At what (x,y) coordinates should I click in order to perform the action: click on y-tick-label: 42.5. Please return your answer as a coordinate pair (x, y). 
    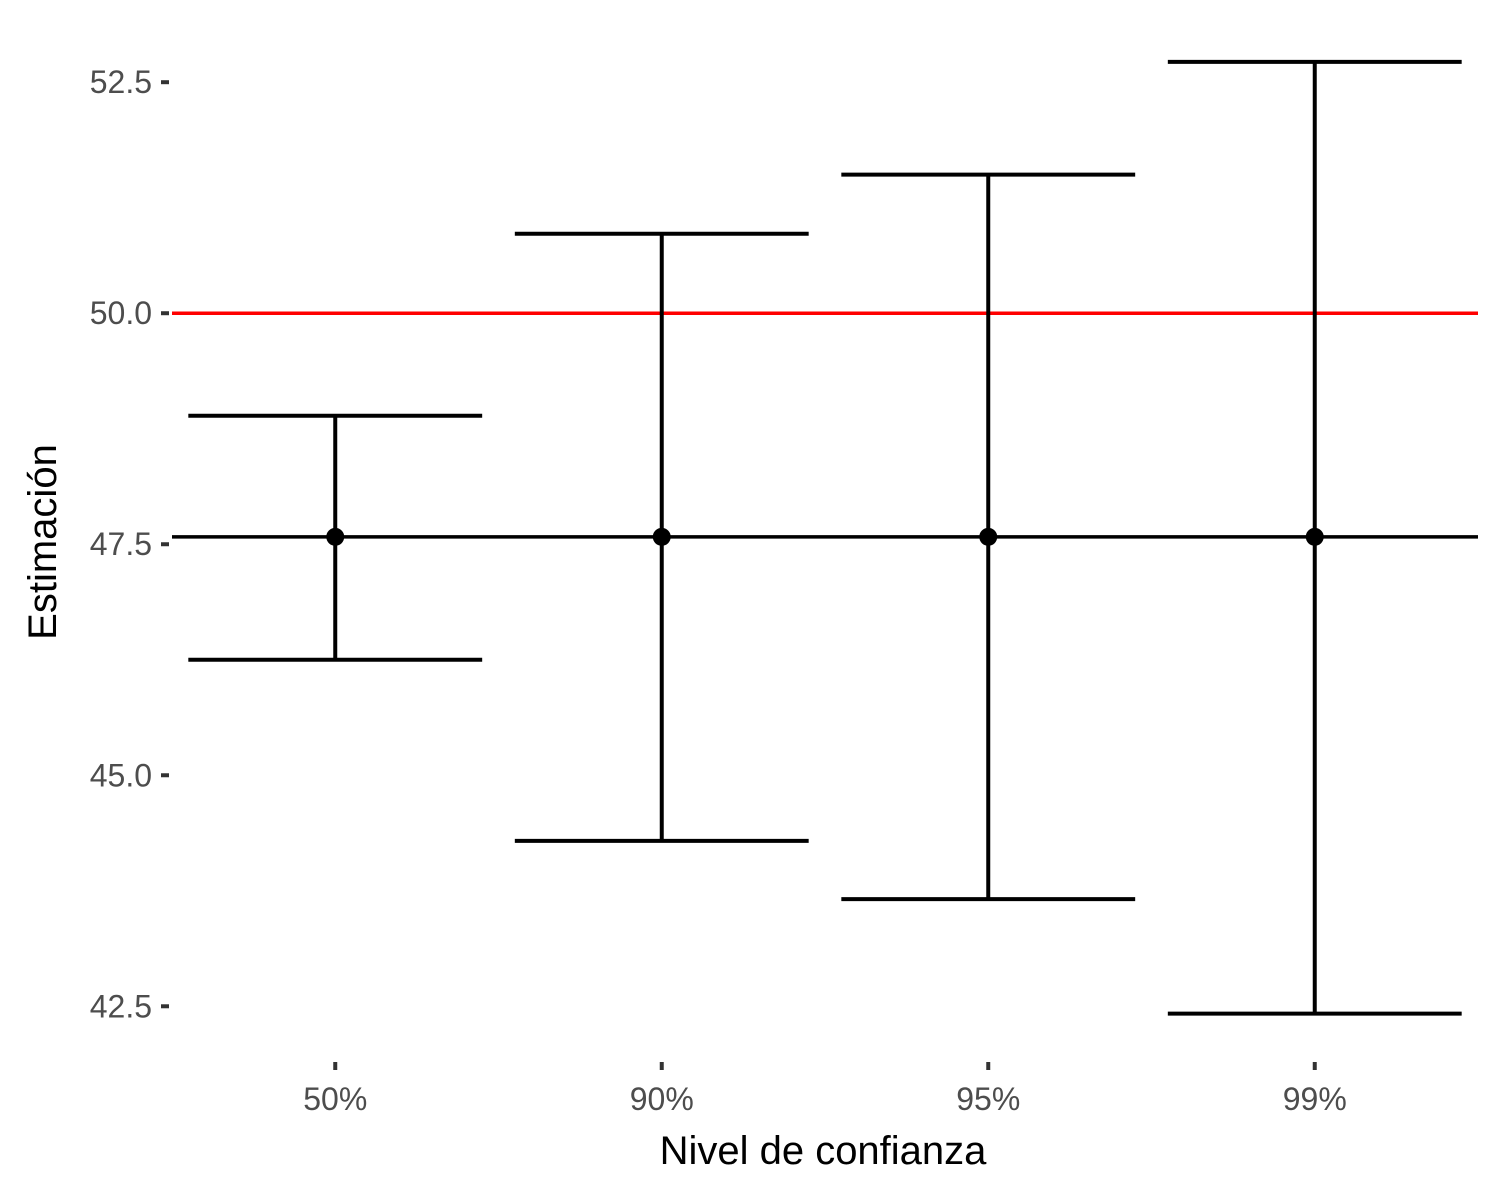
    Looking at the image, I should click on (121, 1006).